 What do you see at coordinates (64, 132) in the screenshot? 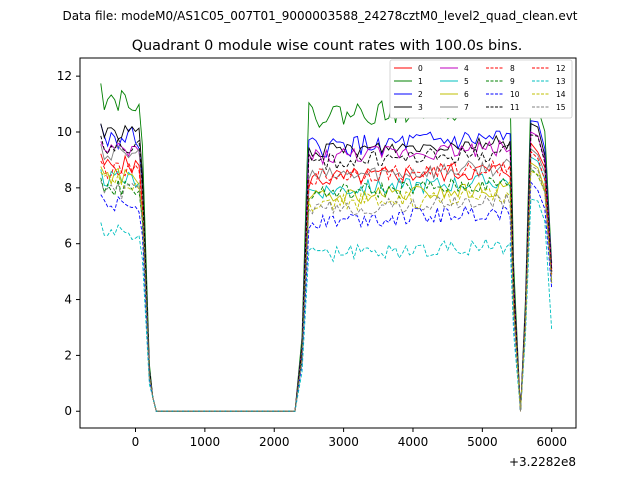
I see `y-tick-label: 10` at bounding box center [64, 132].